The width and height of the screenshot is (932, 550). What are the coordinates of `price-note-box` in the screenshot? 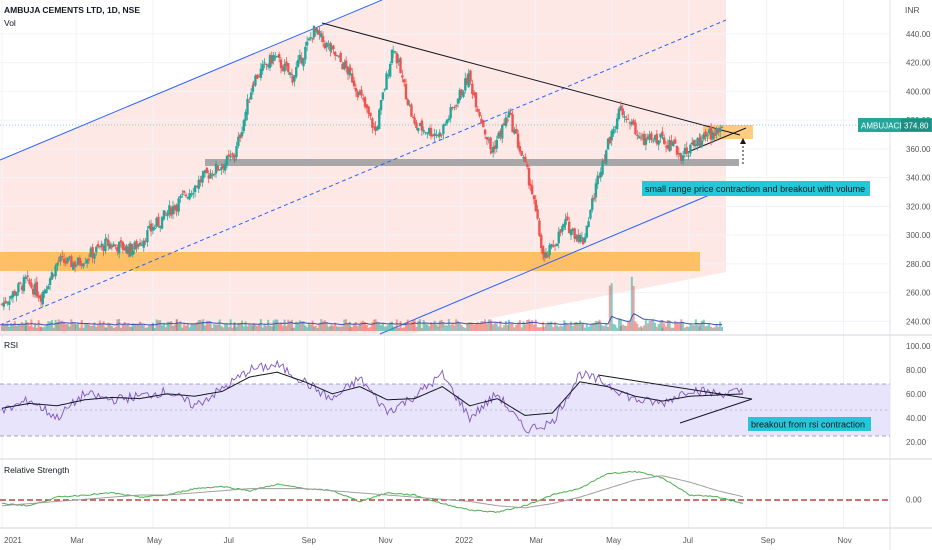 It's located at (756, 188).